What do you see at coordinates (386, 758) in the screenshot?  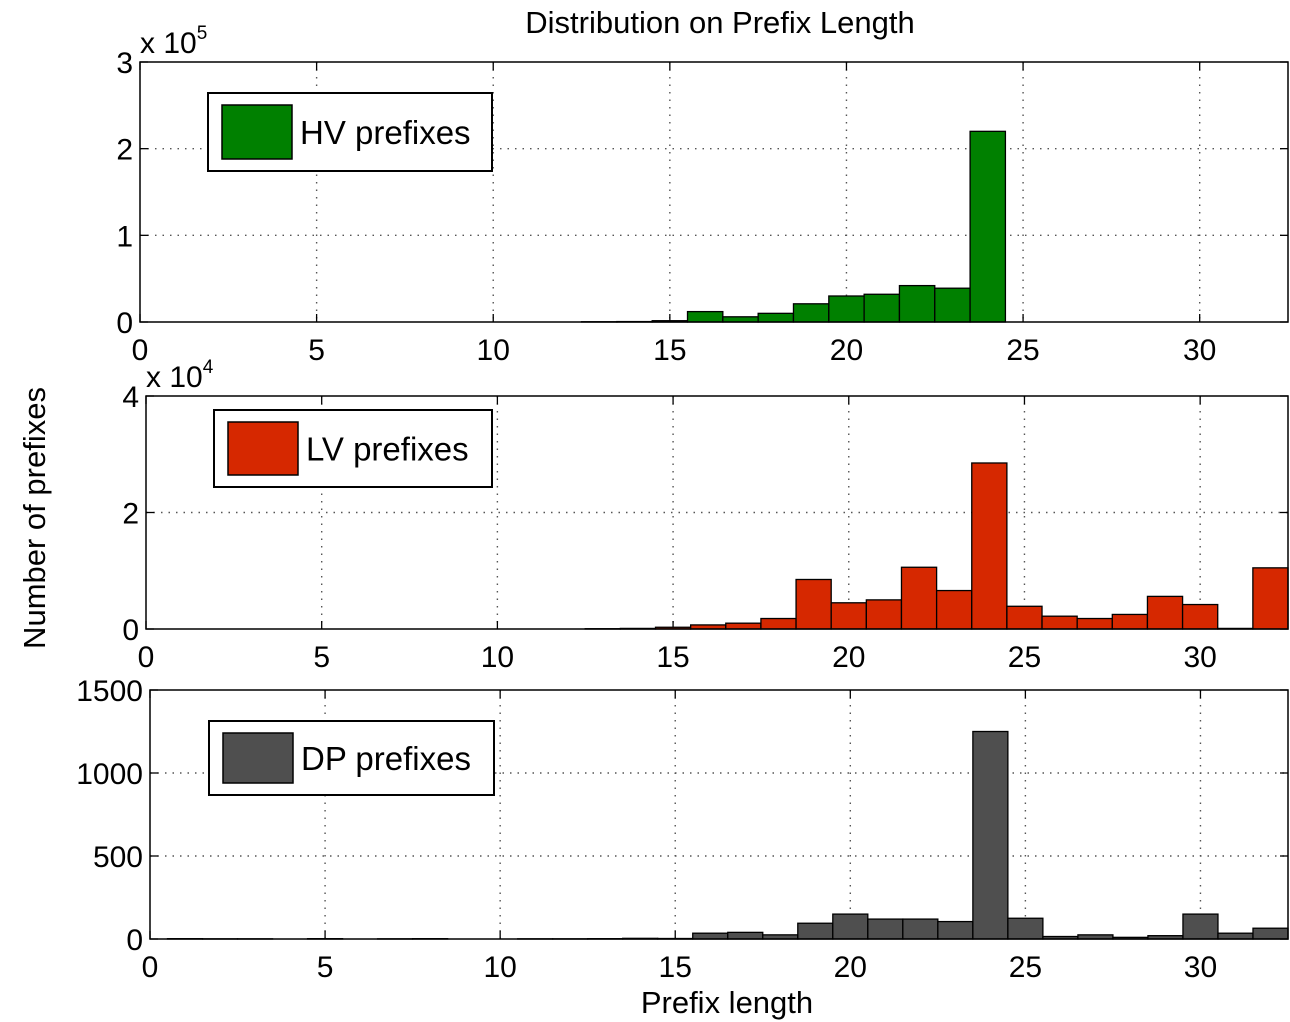 I see `legend-label: DP prefixes` at bounding box center [386, 758].